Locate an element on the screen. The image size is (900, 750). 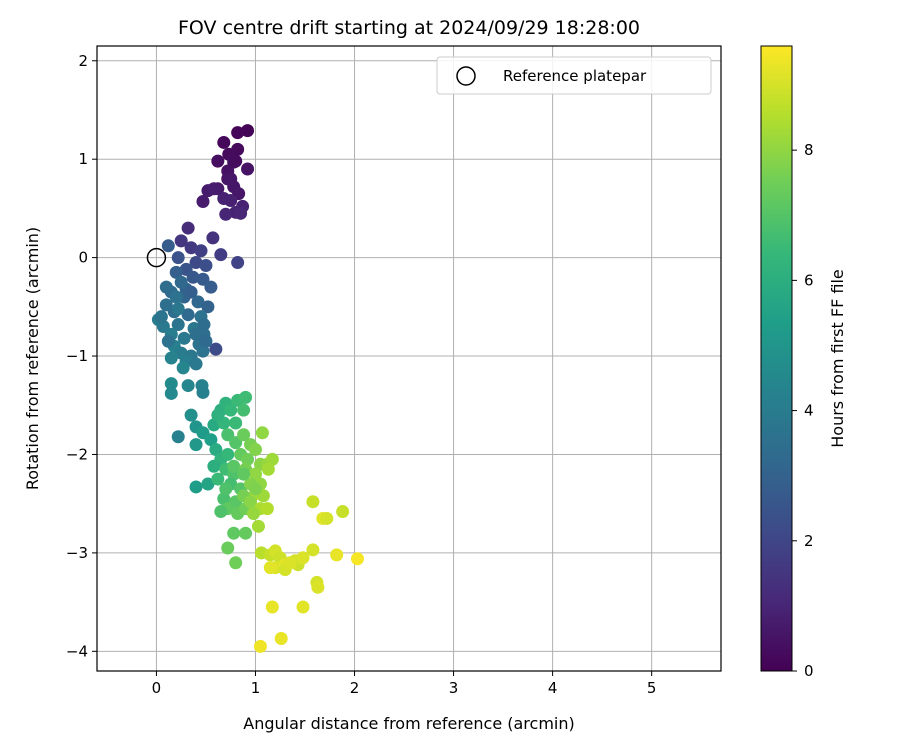
x-tick-label: 5 is located at coordinates (652, 688).